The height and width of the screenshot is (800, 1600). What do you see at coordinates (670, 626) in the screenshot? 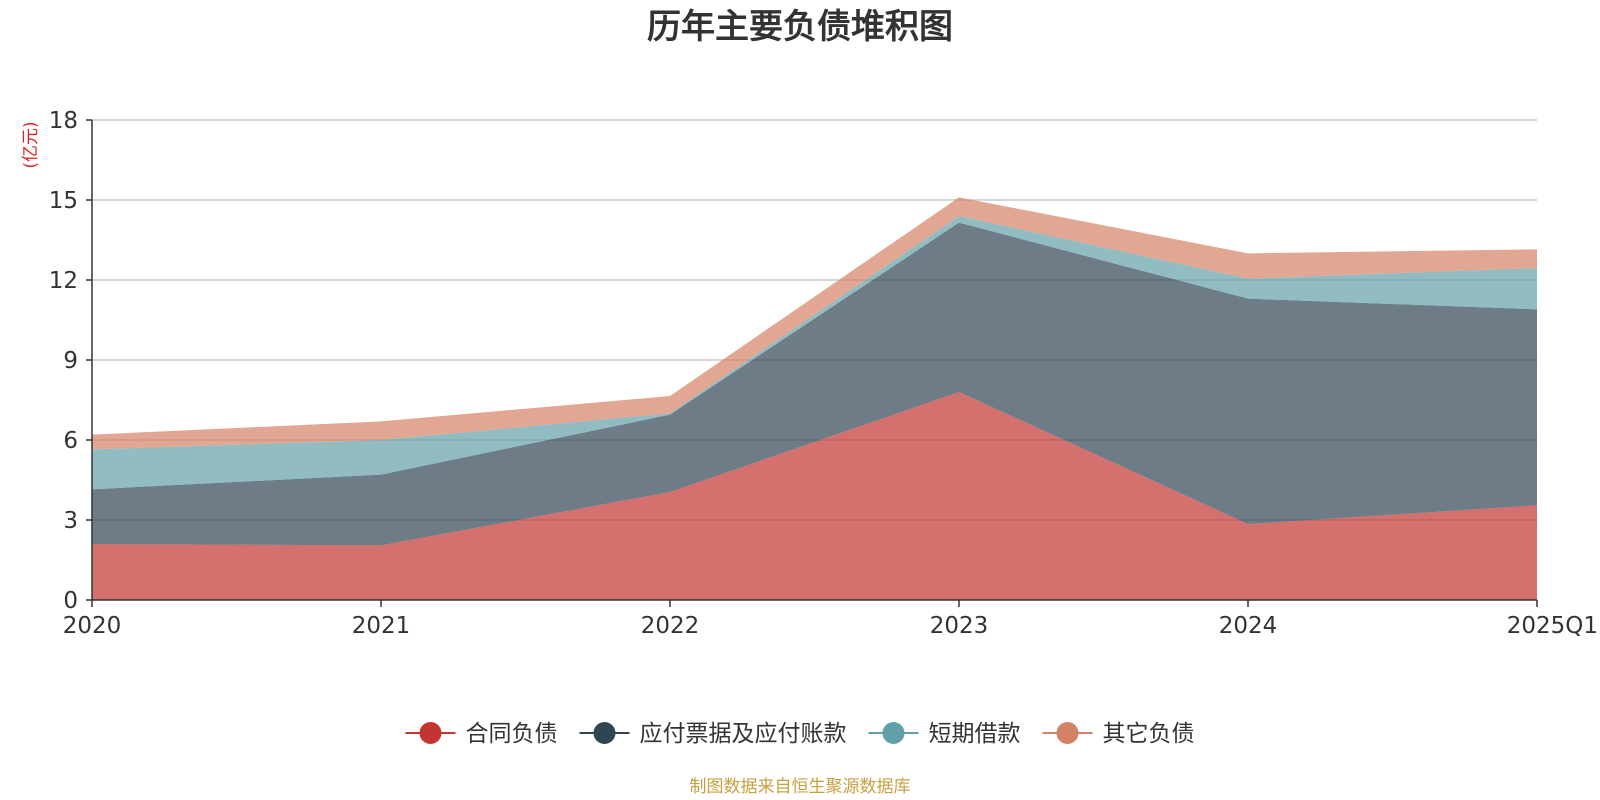
I see `x-tick-label-2022: 2022` at bounding box center [670, 626].